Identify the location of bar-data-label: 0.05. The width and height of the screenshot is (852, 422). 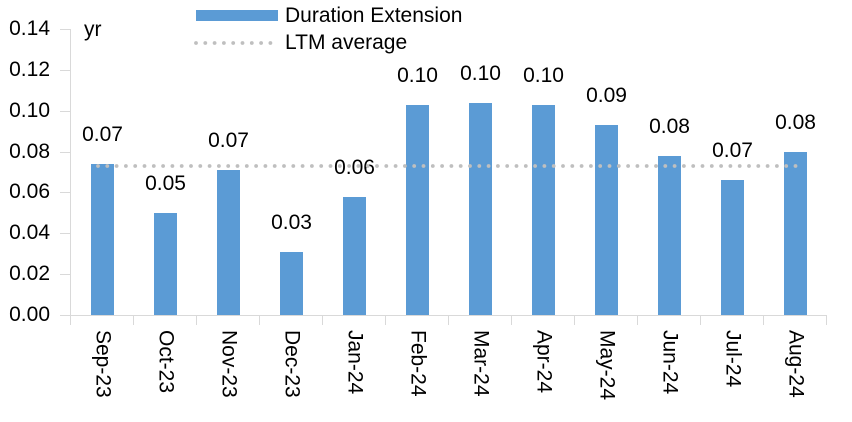
(165, 183).